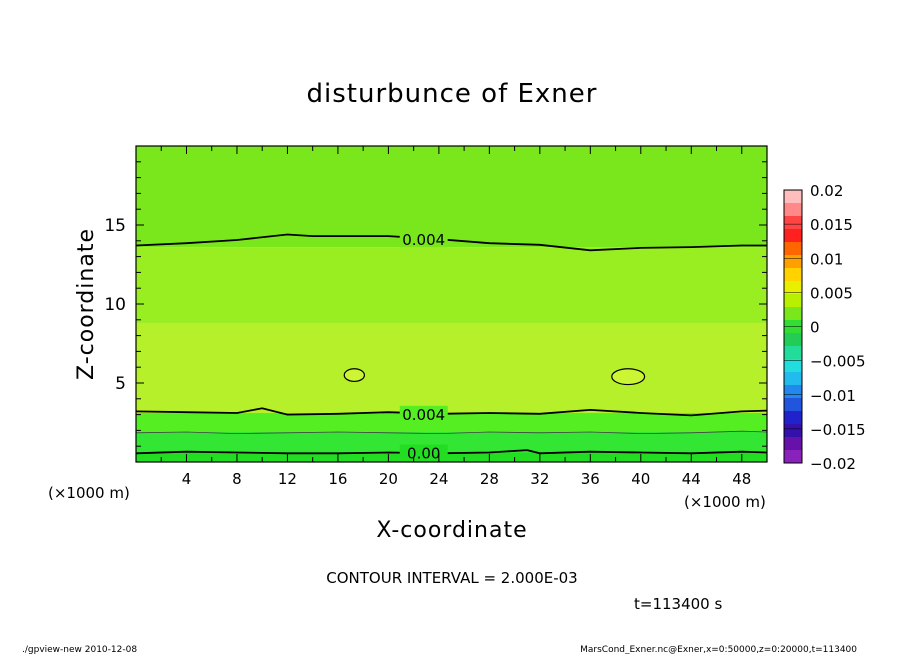 Image resolution: width=904 pixels, height=654 pixels. I want to click on x-tick-label-40: 40, so click(640, 479).